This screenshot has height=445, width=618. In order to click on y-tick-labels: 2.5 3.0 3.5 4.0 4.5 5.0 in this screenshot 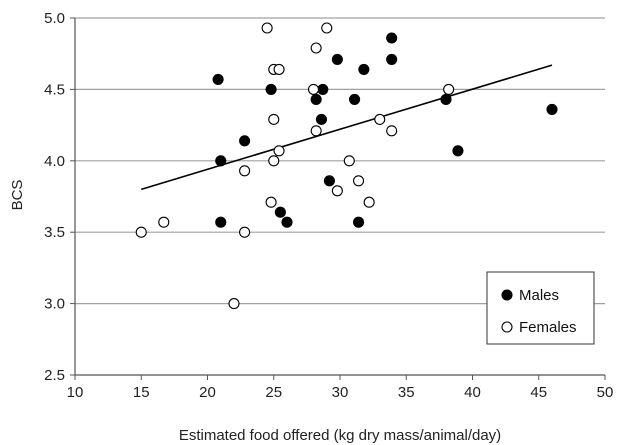, I will do `click(54, 197)`.